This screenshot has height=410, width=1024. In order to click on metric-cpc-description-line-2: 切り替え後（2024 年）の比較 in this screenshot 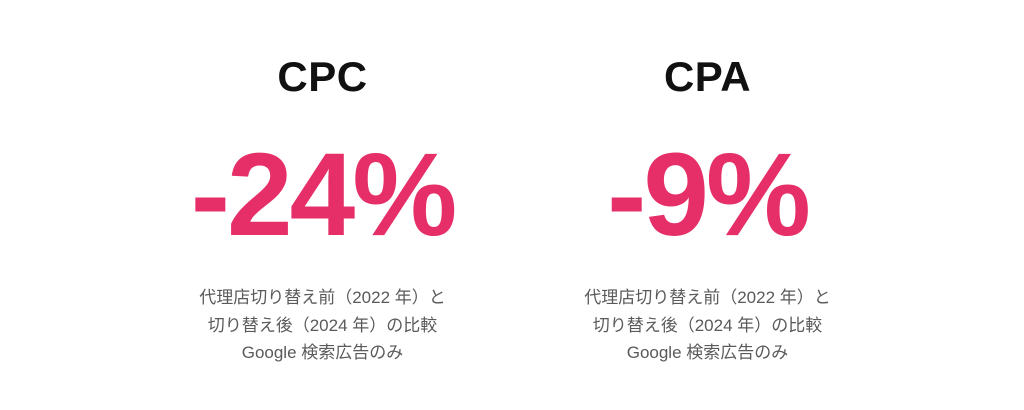, I will do `click(322, 325)`.